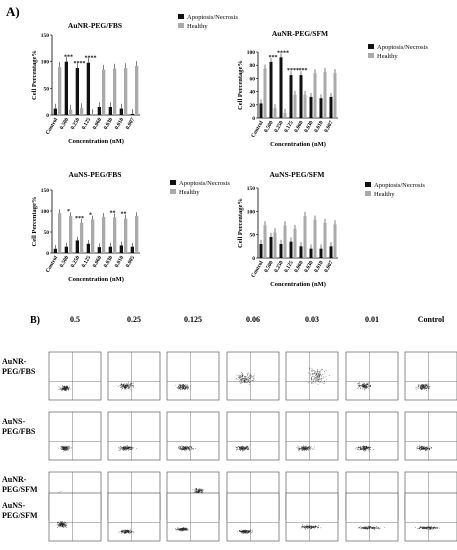 The image size is (457, 550). Describe the element at coordinates (65, 262) in the screenshot. I see `x-tick-label: 0.500` at that location.